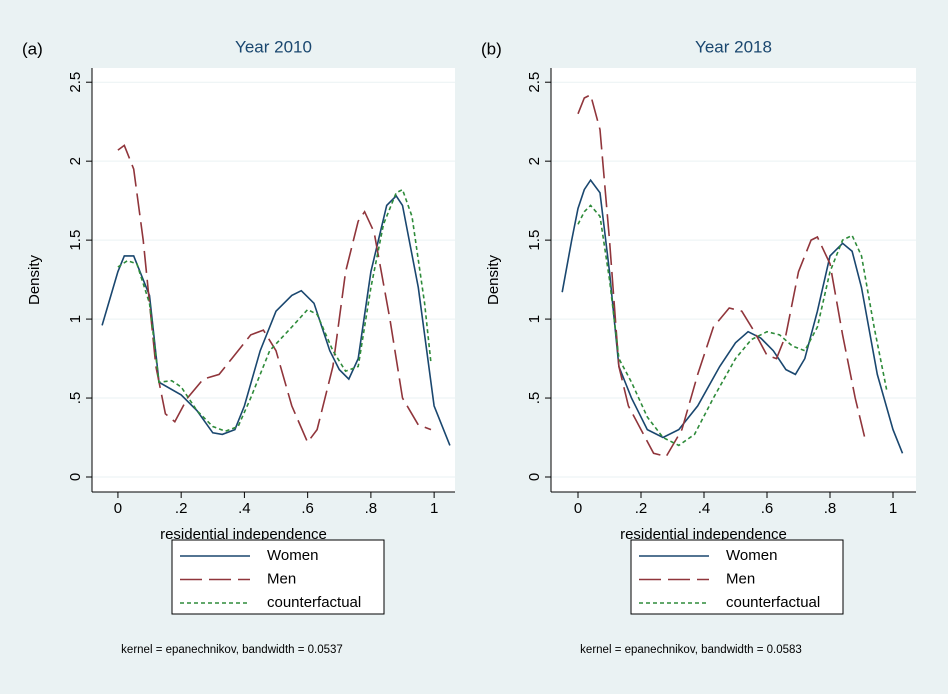 This screenshot has height=694, width=948. Describe the element at coordinates (733, 46) in the screenshot. I see `chart-title: Year 2018` at that location.